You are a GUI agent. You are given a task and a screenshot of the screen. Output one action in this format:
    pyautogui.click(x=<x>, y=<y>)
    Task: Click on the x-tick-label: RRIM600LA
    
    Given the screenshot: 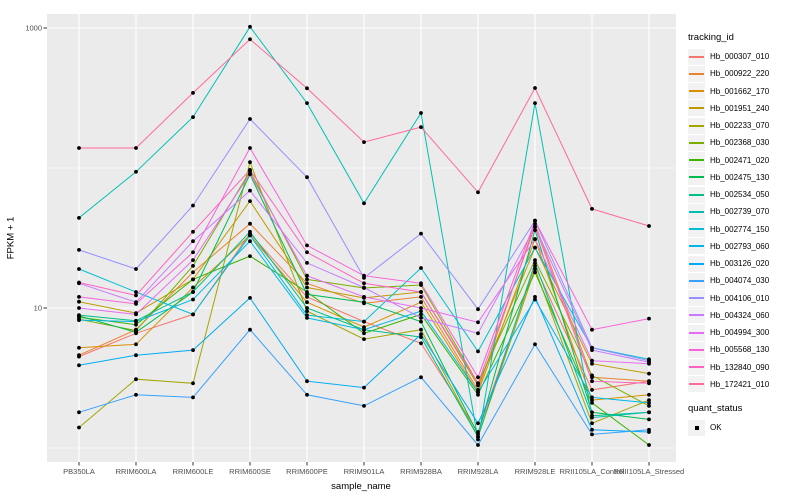 What is the action you would take?
    pyautogui.click(x=136, y=471)
    